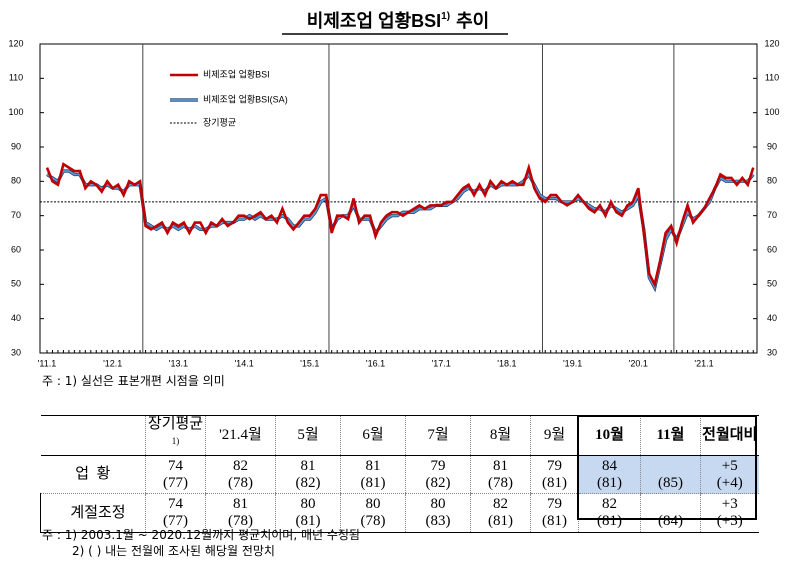 The image size is (797, 579). Describe the element at coordinates (175, 482) in the screenshot. I see `cell-forecast: (77)` at that location.